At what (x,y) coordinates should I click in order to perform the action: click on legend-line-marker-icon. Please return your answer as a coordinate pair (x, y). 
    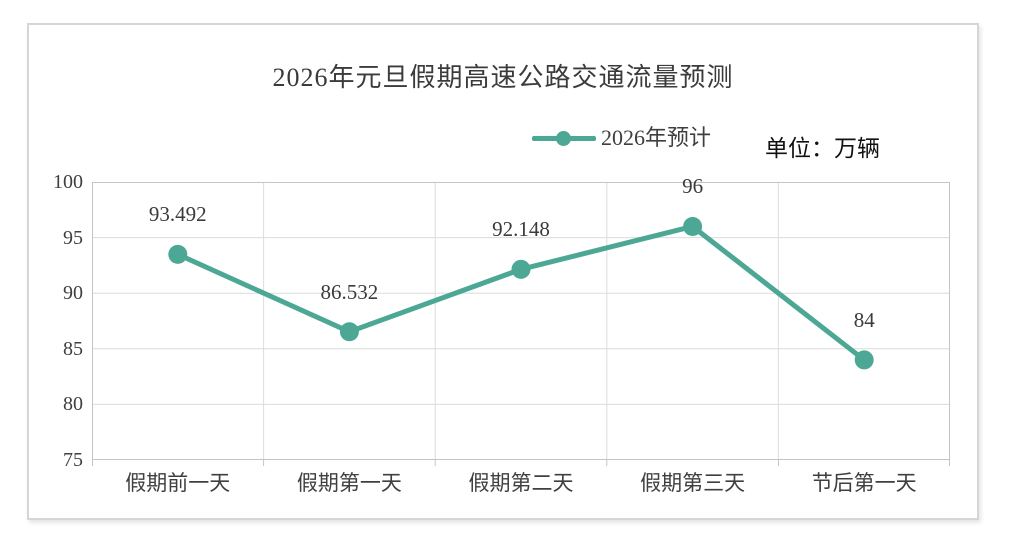
    Looking at the image, I should click on (564, 138).